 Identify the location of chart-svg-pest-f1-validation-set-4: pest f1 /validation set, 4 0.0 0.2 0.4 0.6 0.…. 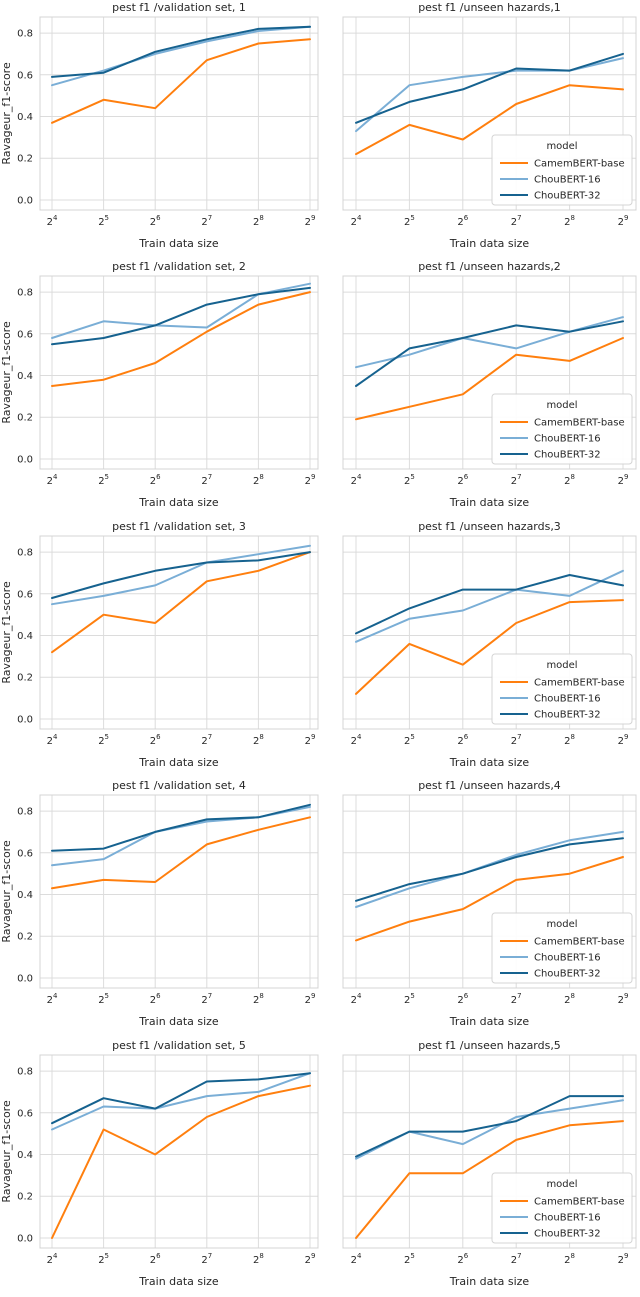
(159, 903).